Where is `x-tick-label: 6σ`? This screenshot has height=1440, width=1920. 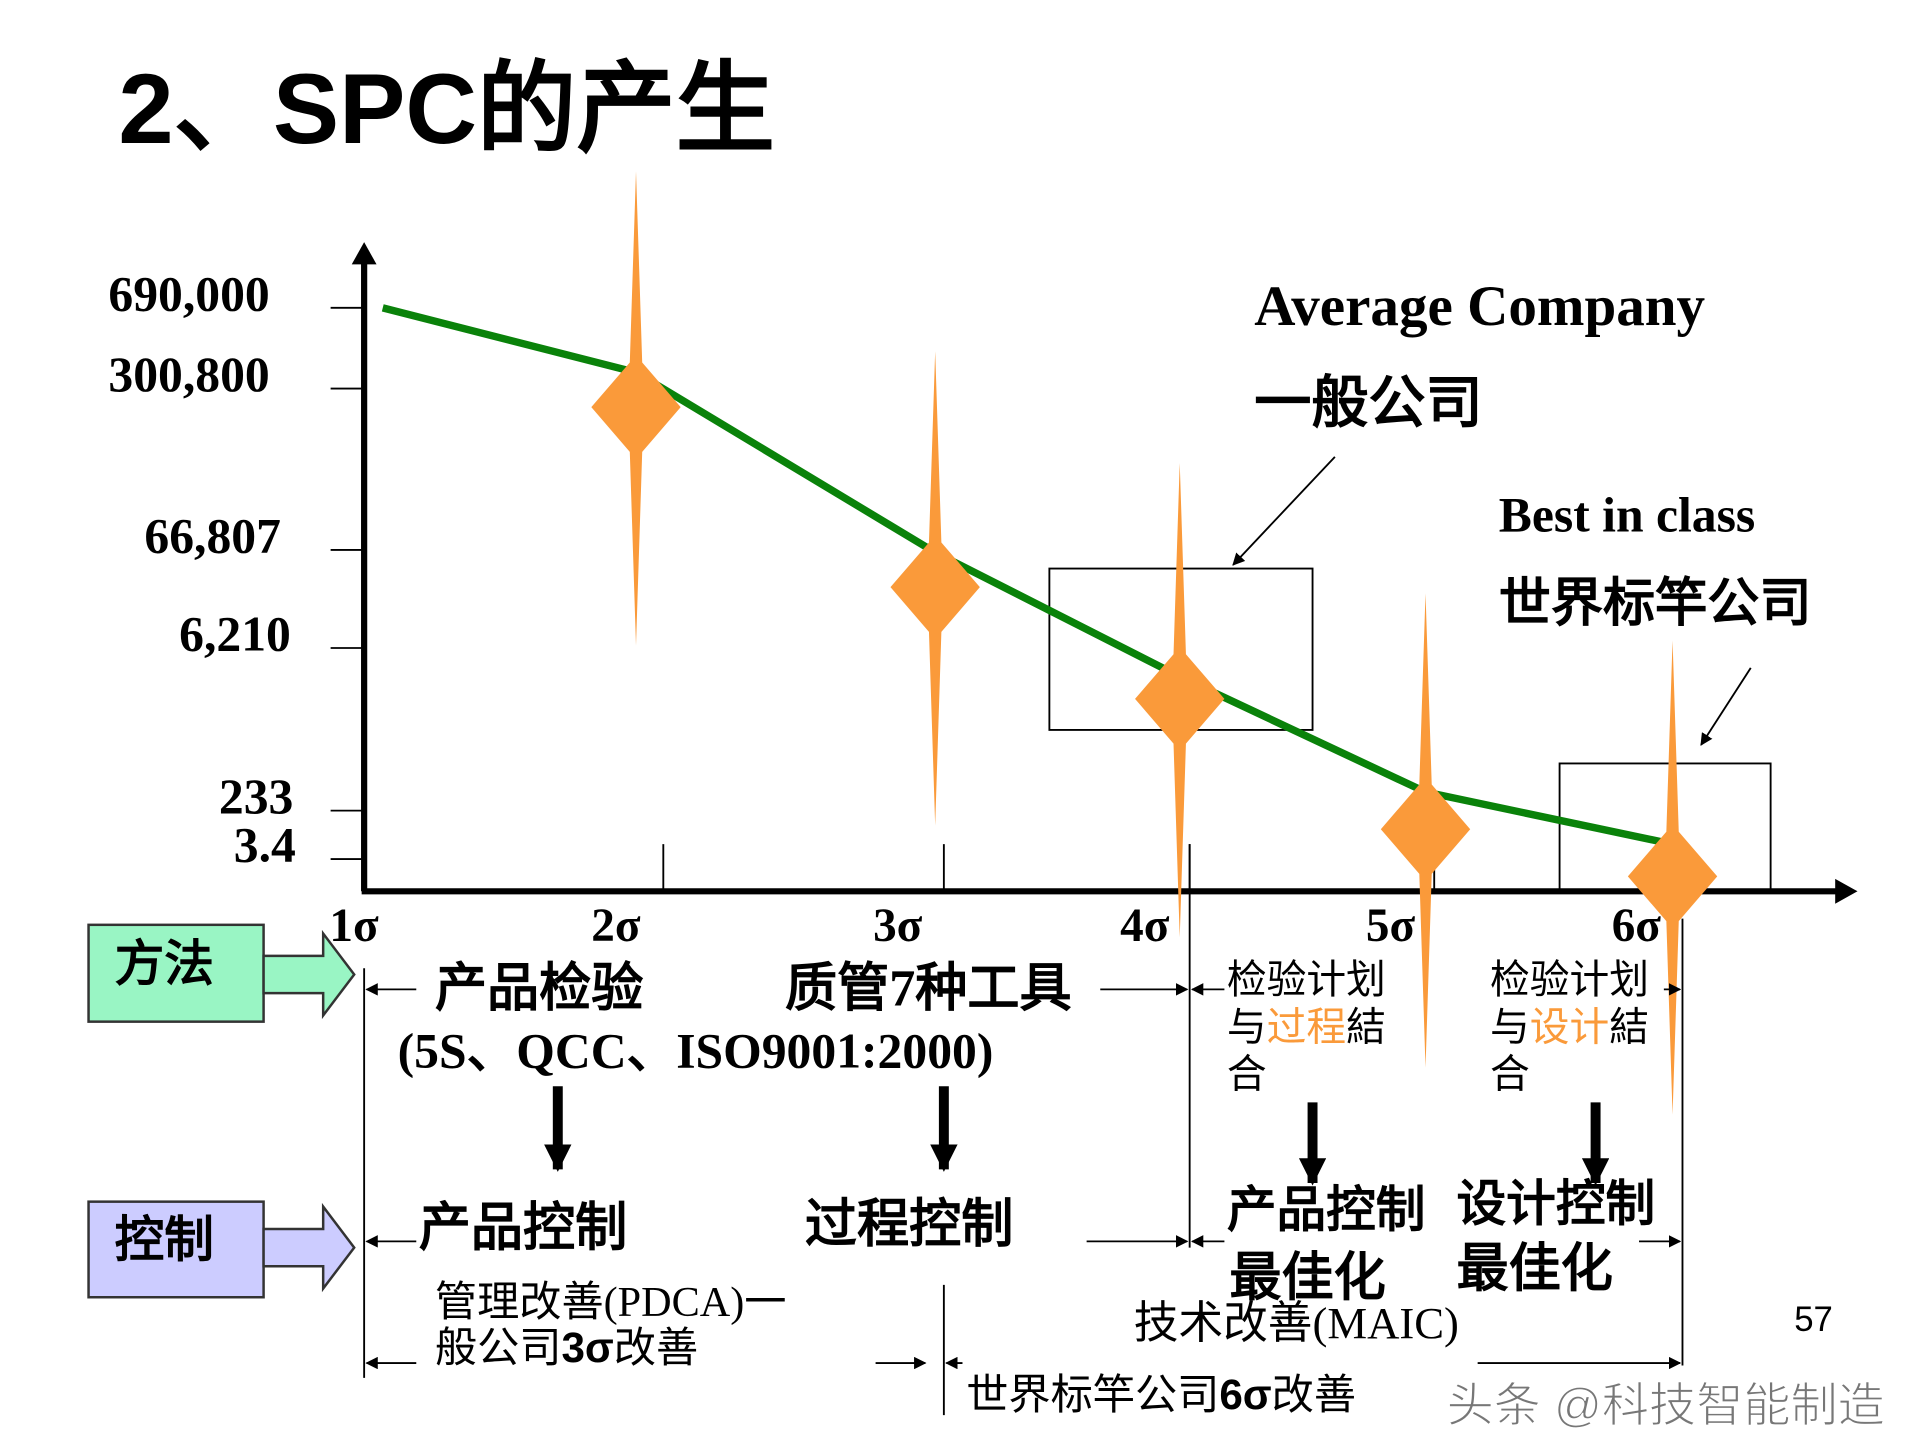 x-tick-label: 6σ is located at coordinates (1637, 926).